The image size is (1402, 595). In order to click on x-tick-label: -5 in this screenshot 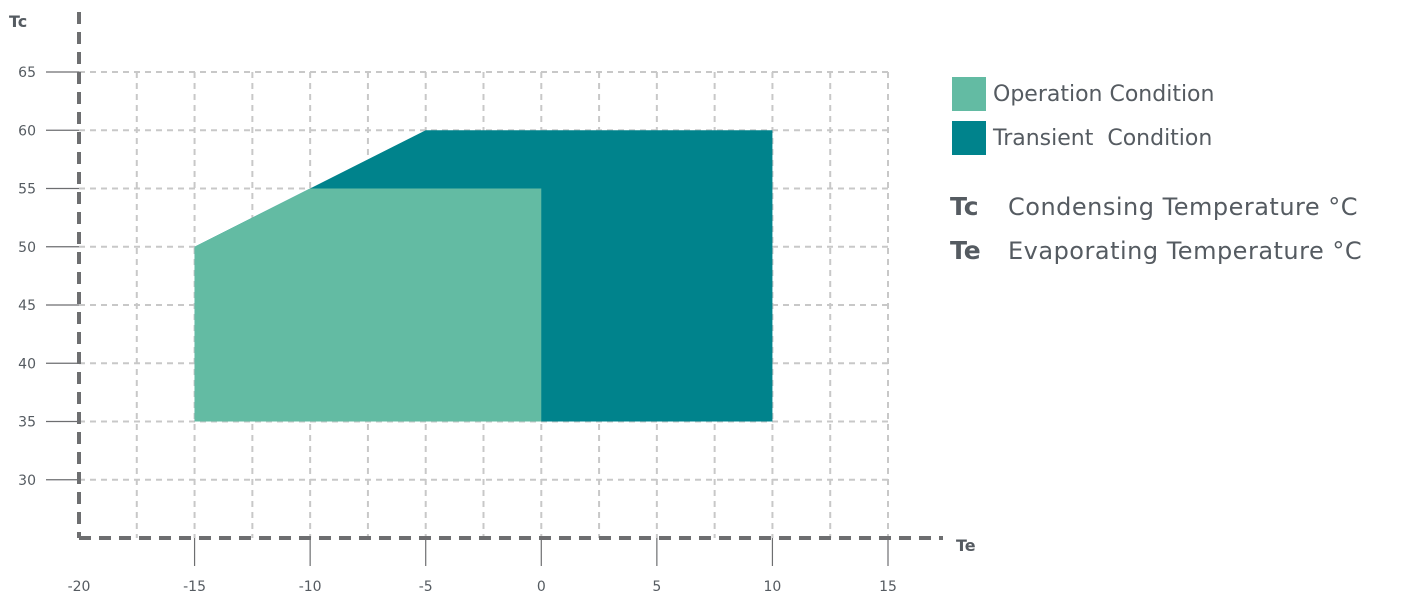, I will do `click(426, 587)`.